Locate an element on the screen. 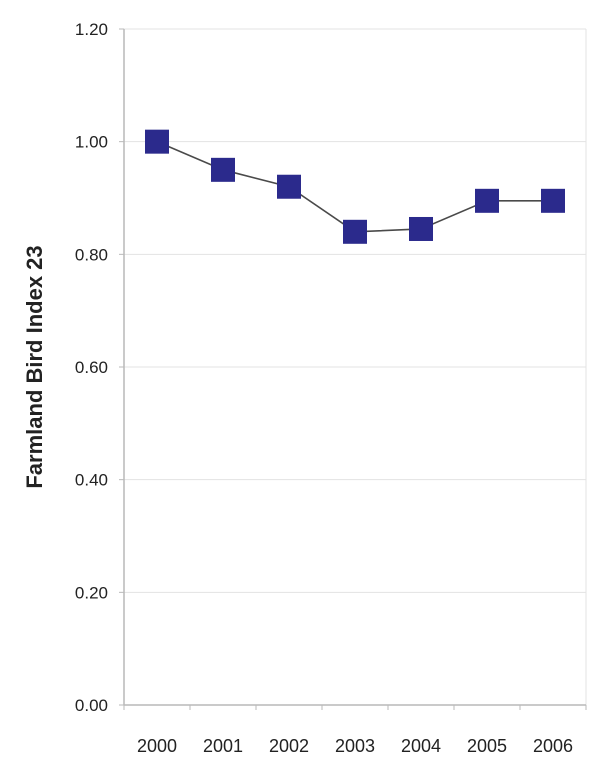  y-tick-labels: 0.00 0.20 0.40 0.60 0.80 1.00 1.20 is located at coordinates (91, 367).